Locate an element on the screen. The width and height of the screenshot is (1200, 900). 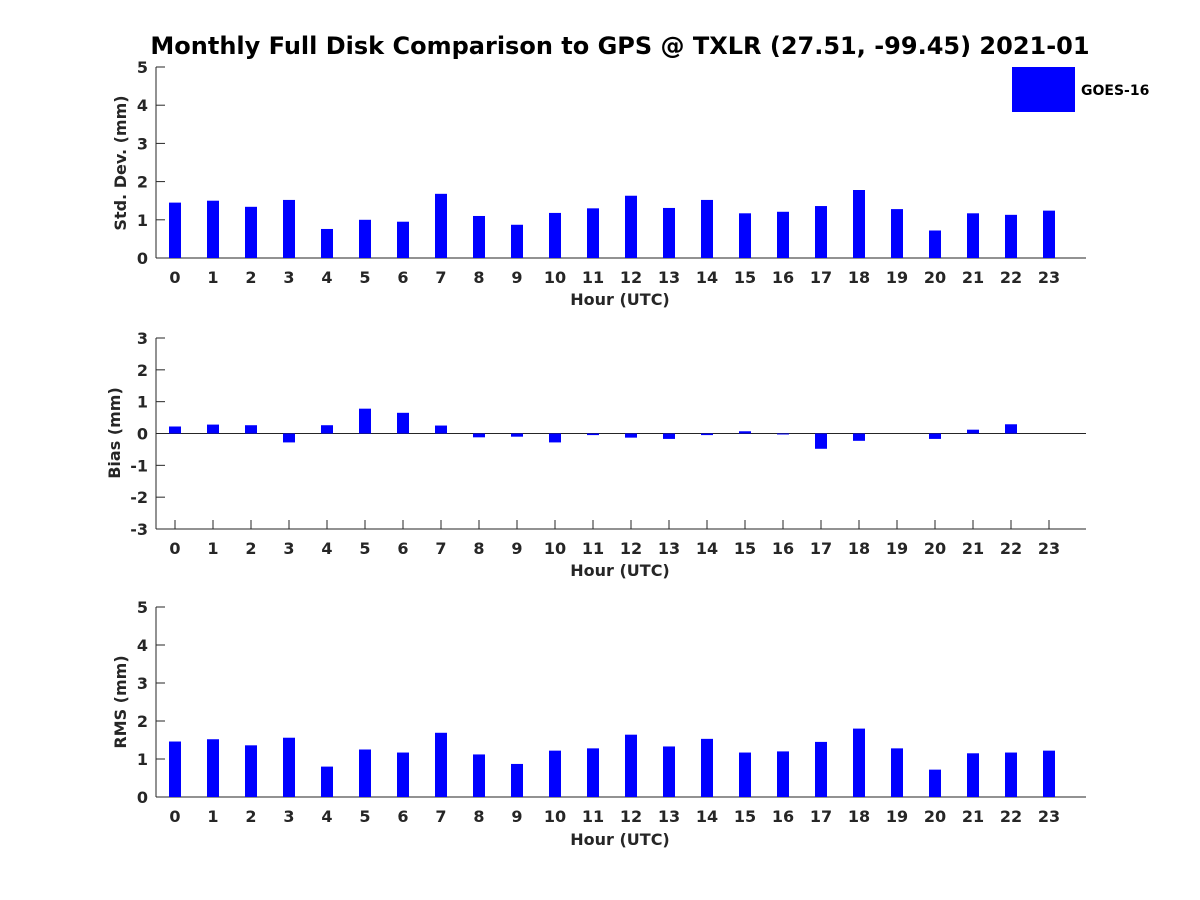
bias-x-tick-label: 0 is located at coordinates (174, 548).